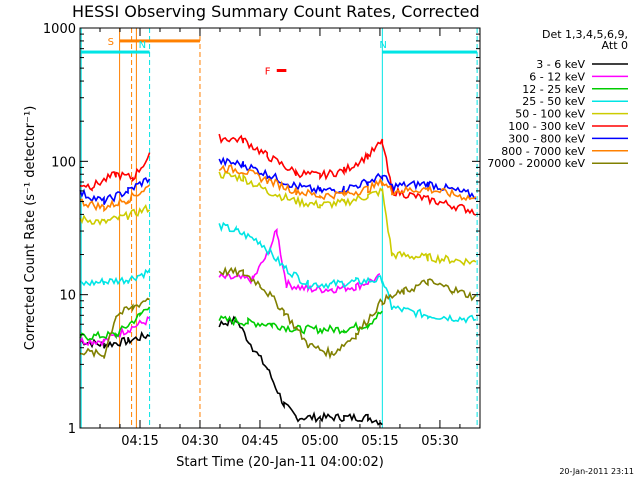 Image resolution: width=640 pixels, height=480 pixels. I want to click on legend-header: Att 0, so click(615, 45).